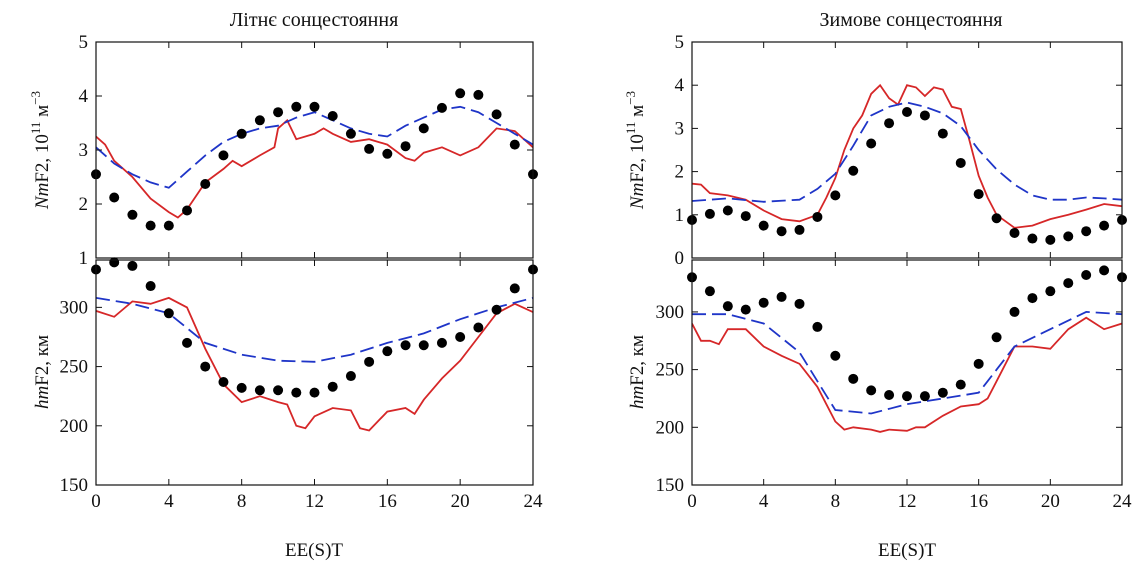 Image resolution: width=1139 pixels, height=565 pixels. What do you see at coordinates (907, 501) in the screenshot?
I see `winter-hmf2-xtick-label: 12` at bounding box center [907, 501].